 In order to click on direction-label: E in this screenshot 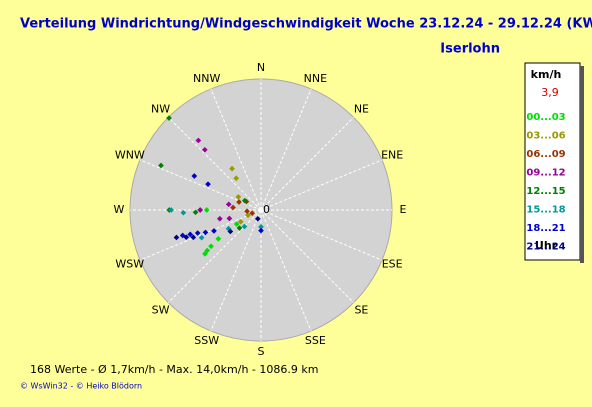, I will do `click(403, 209)`.